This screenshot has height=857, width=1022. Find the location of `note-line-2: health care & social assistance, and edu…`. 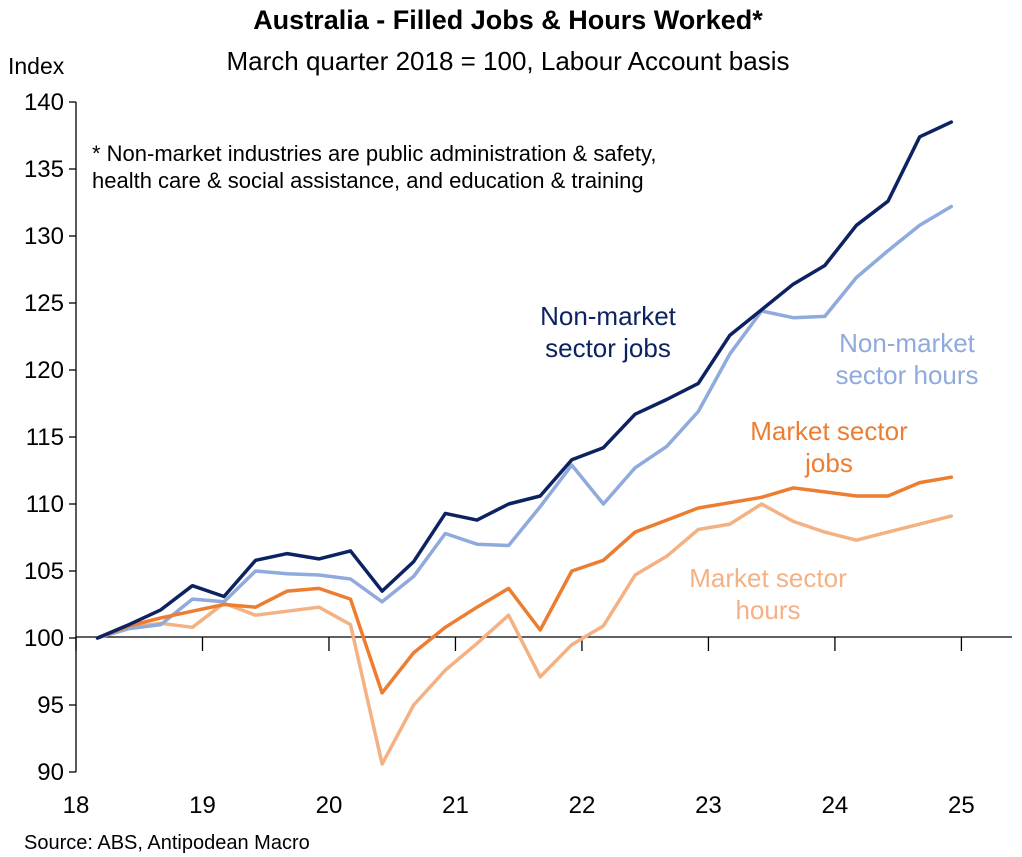

note-line-2: health care & social assistance, and edu… is located at coordinates (368, 180).